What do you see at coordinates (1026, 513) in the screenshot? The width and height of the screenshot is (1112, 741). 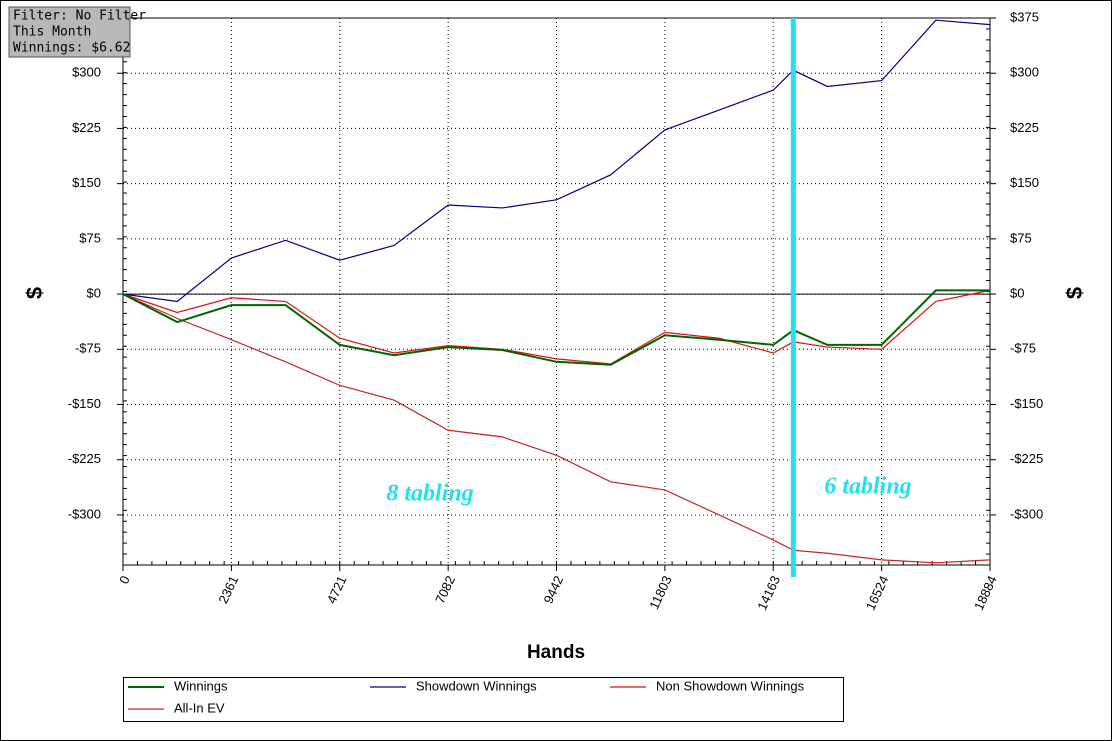 I see `y2-tick-label: -$300` at bounding box center [1026, 513].